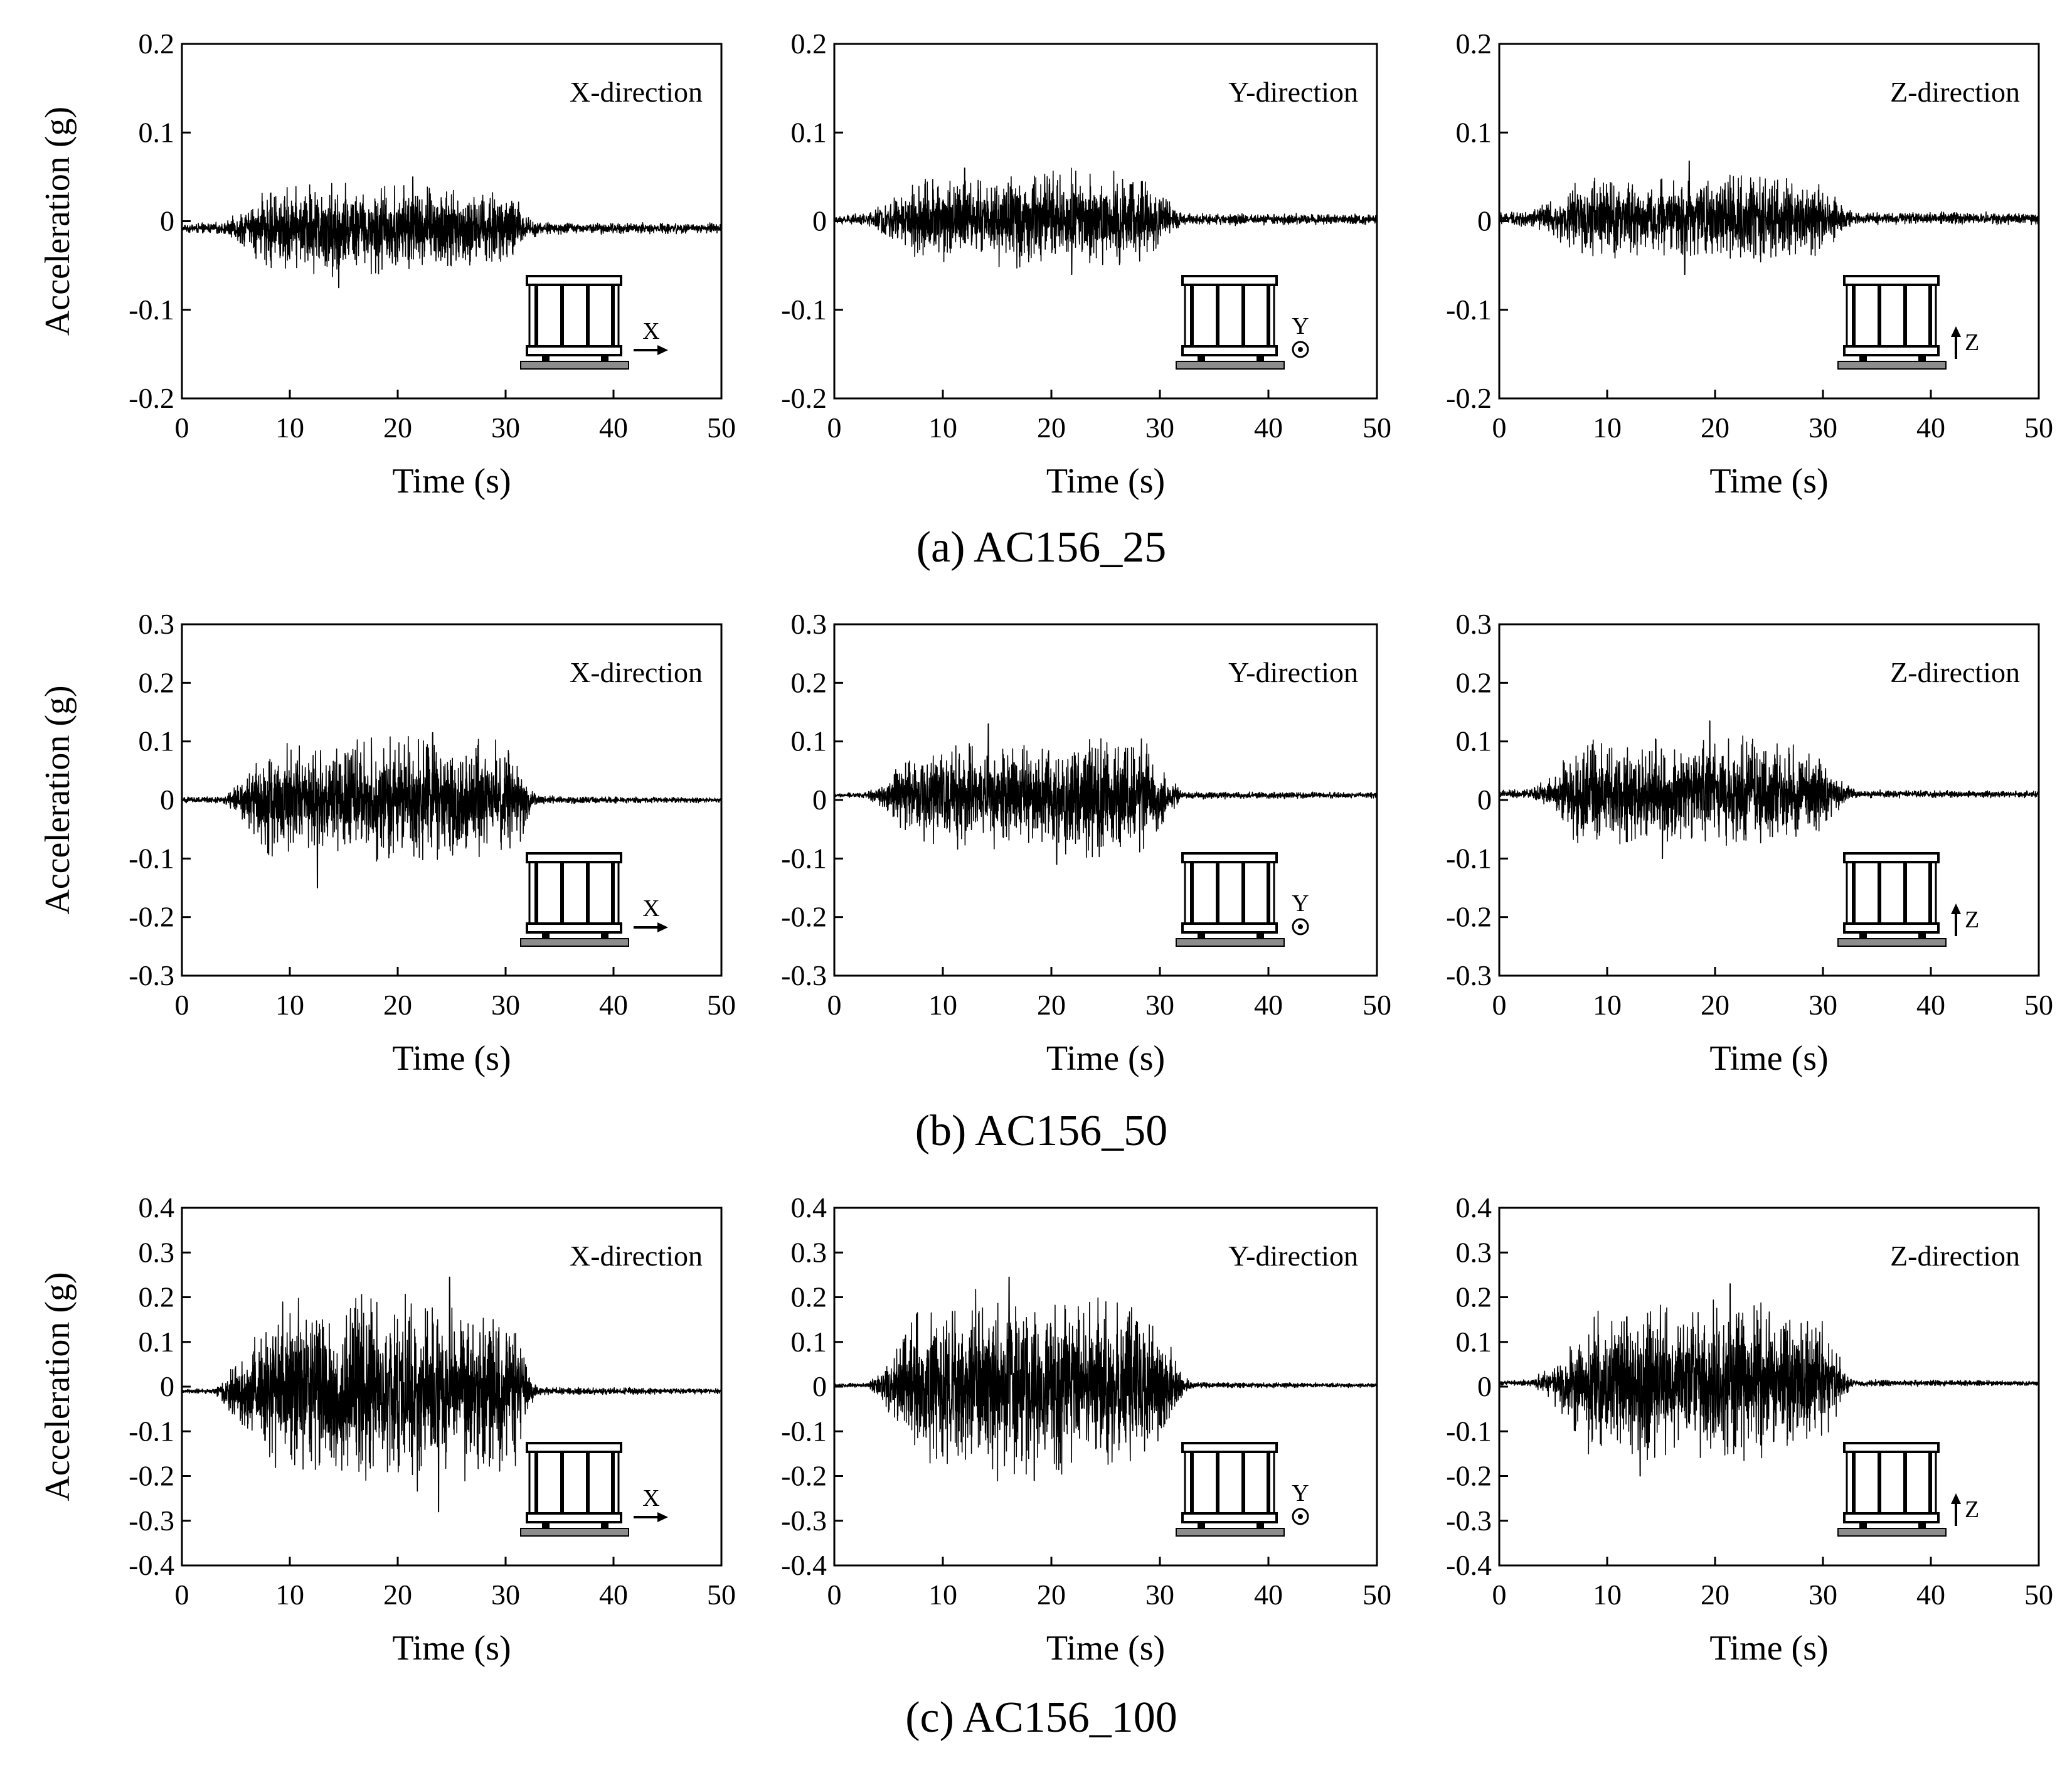  What do you see at coordinates (636, 92) in the screenshot?
I see `direction-label: X-direction` at bounding box center [636, 92].